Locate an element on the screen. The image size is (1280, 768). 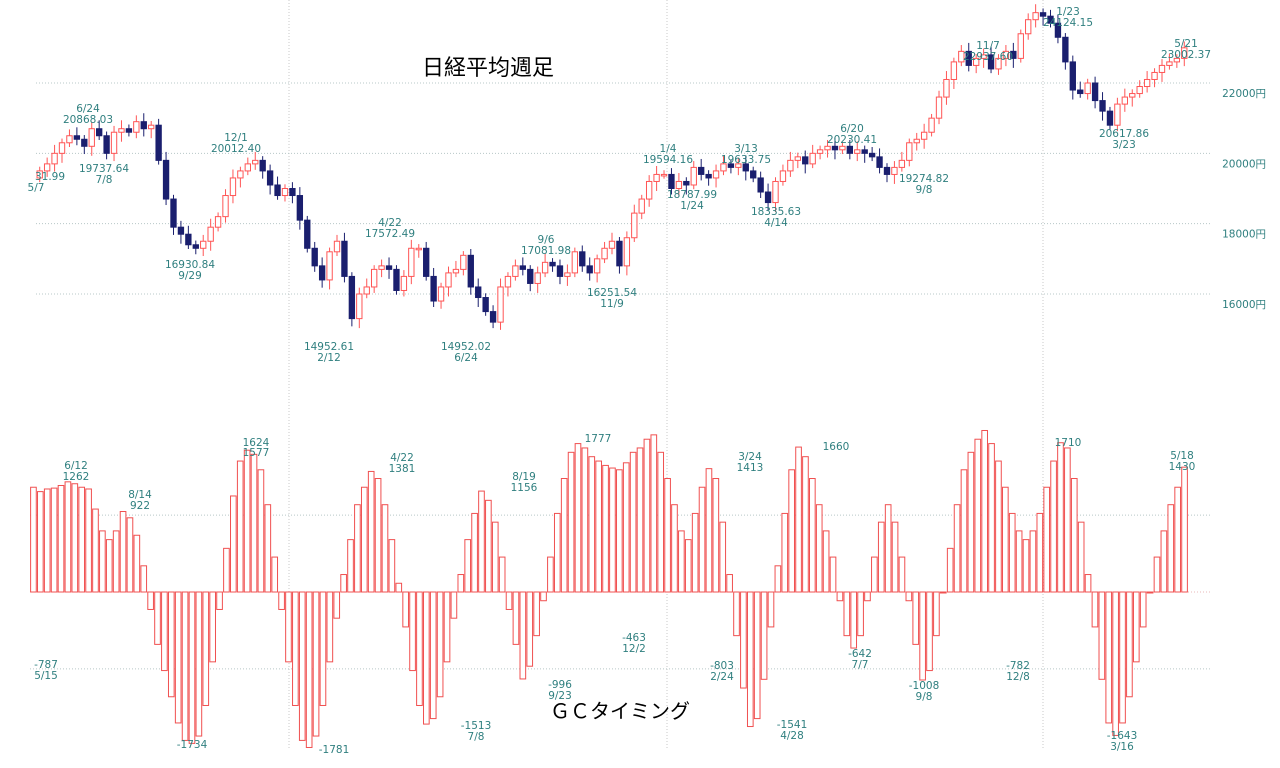
price-annotation: 2/12 is located at coordinates (329, 358).